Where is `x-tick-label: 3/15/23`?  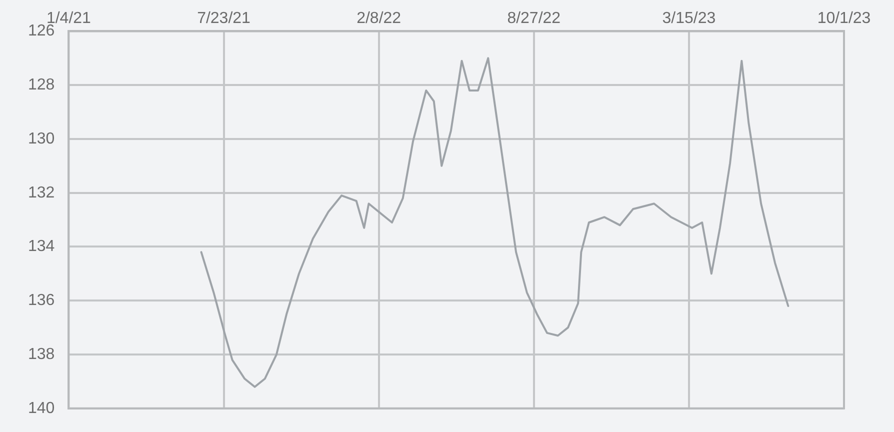 x-tick-label: 3/15/23 is located at coordinates (689, 19).